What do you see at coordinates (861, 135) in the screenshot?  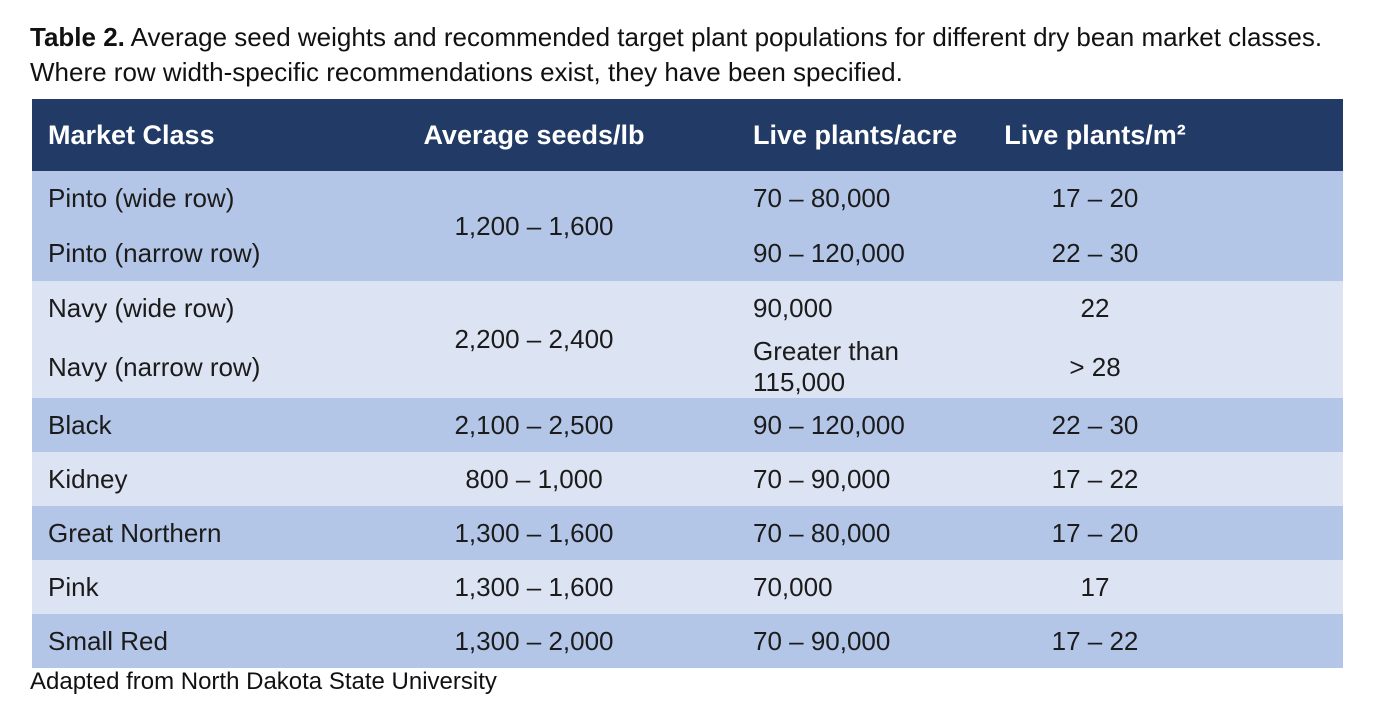 I see `header-plants-per-acre: Live plants/acre` at bounding box center [861, 135].